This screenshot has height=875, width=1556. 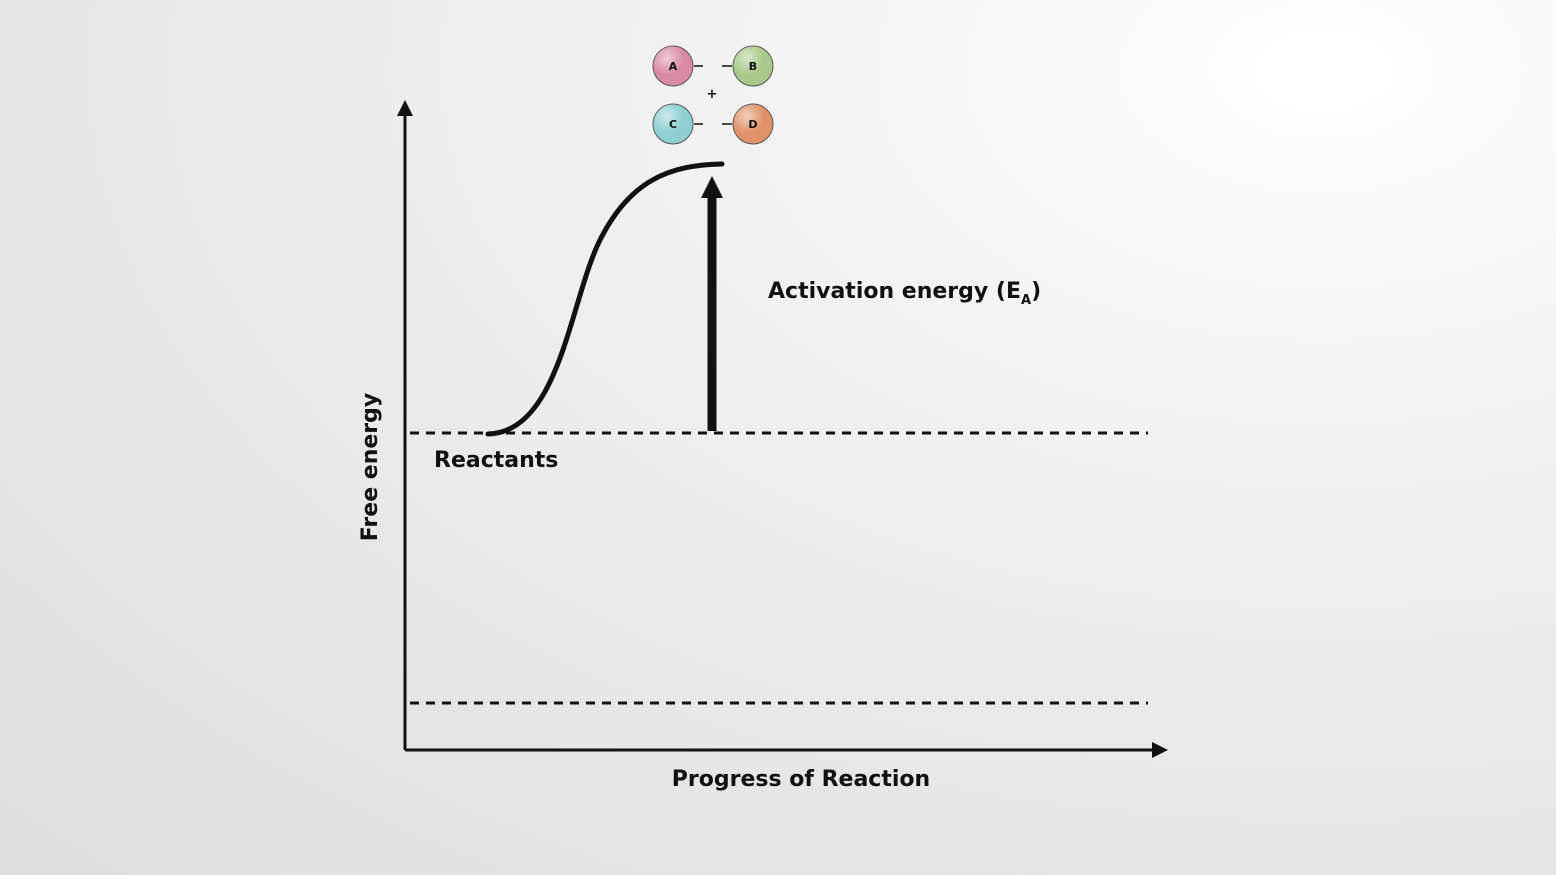 I want to click on activation-energy-arrow, so click(x=712, y=303).